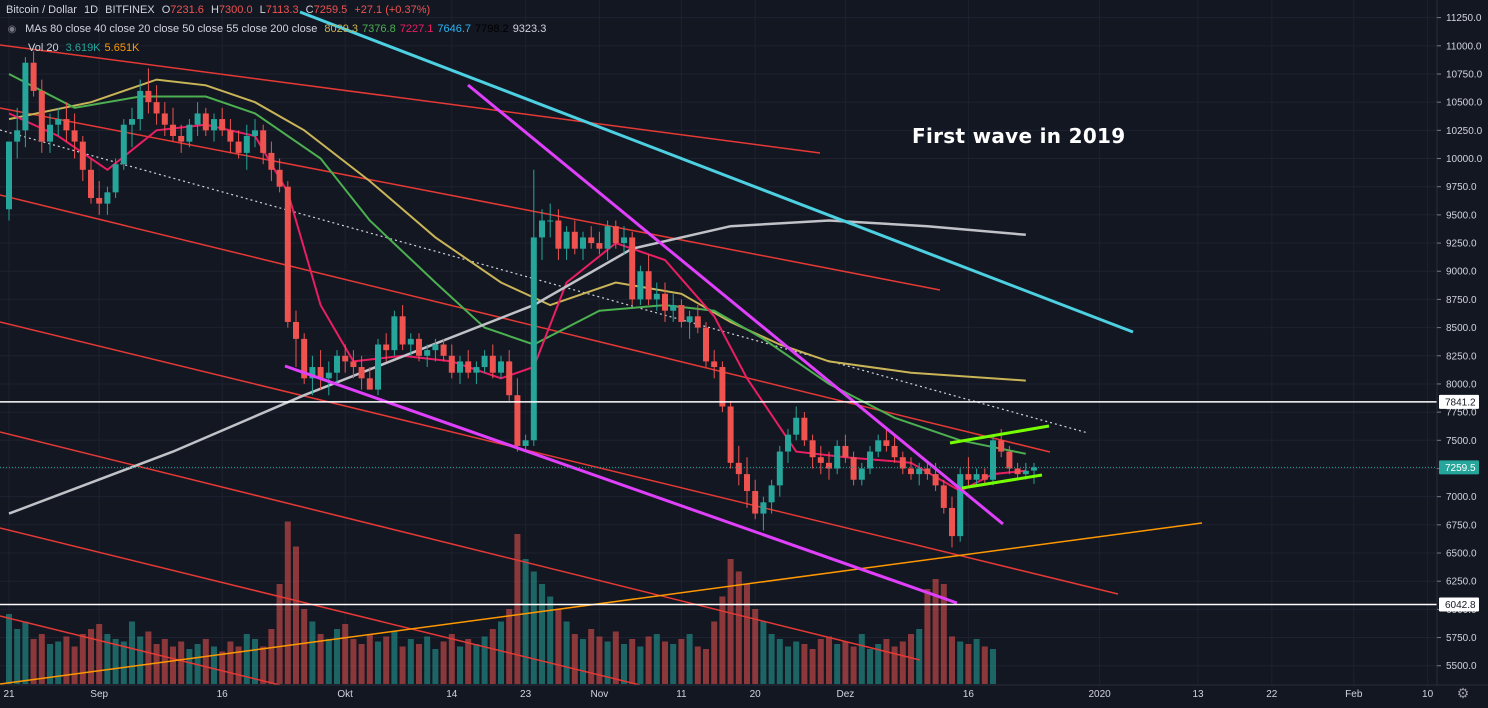 This screenshot has height=708, width=1488. I want to click on open-label: O, so click(166, 10).